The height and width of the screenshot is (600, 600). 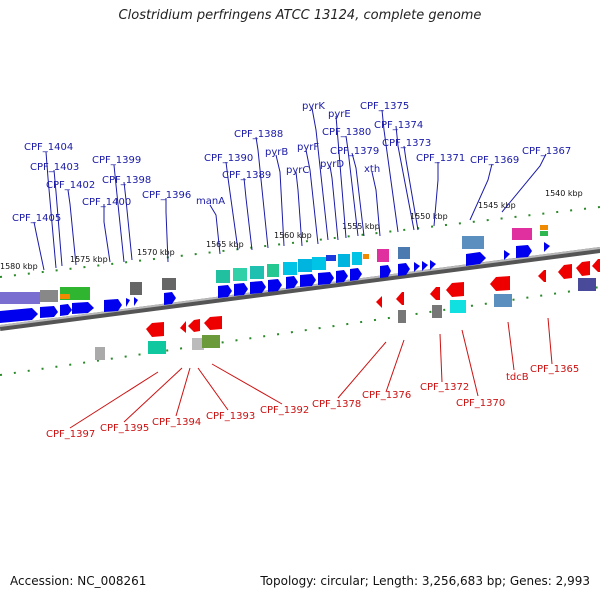 What do you see at coordinates (70, 434) in the screenshot?
I see `gene-label: CPF_1397` at bounding box center [70, 434].